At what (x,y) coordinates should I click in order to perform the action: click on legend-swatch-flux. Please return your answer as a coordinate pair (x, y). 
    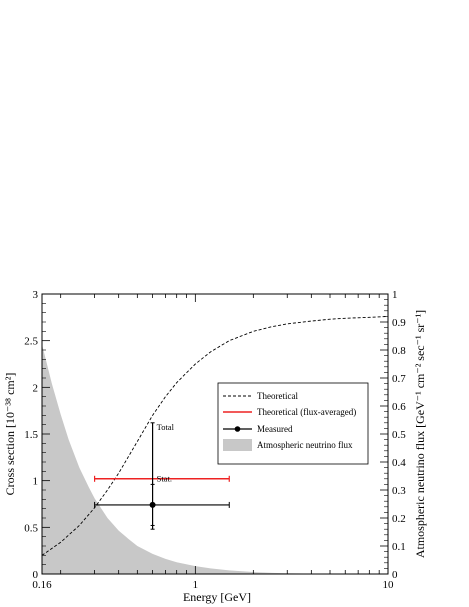
    Looking at the image, I should click on (237, 445).